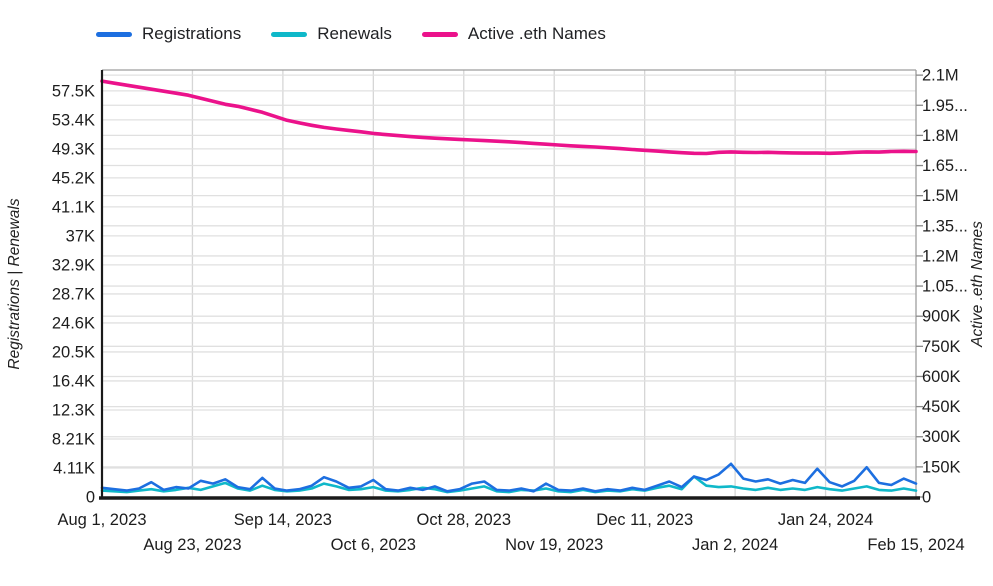  I want to click on legend-item-active-eth-names: Active .eth Names, so click(513, 34).